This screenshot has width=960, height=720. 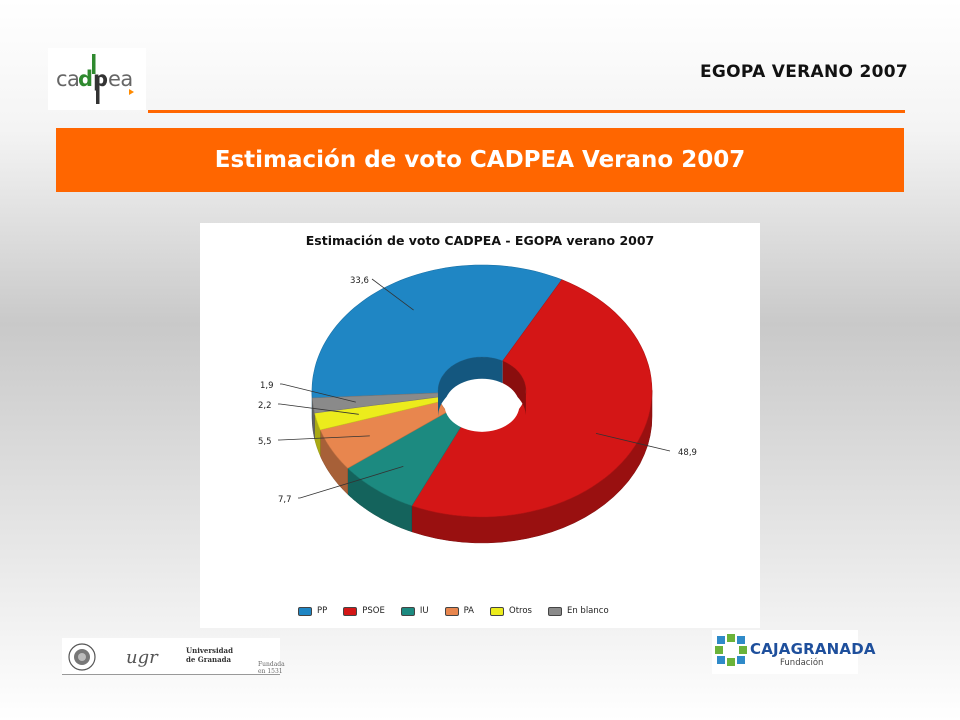 I want to click on cajagranada-name: CAJAGRANADA, so click(x=813, y=649).